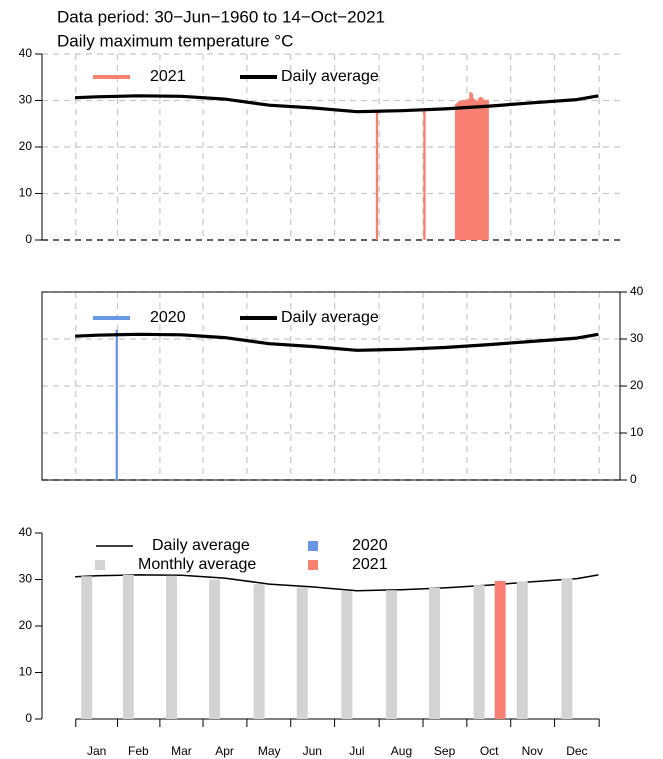  I want to click on x-tick-label: May, so click(269, 751).